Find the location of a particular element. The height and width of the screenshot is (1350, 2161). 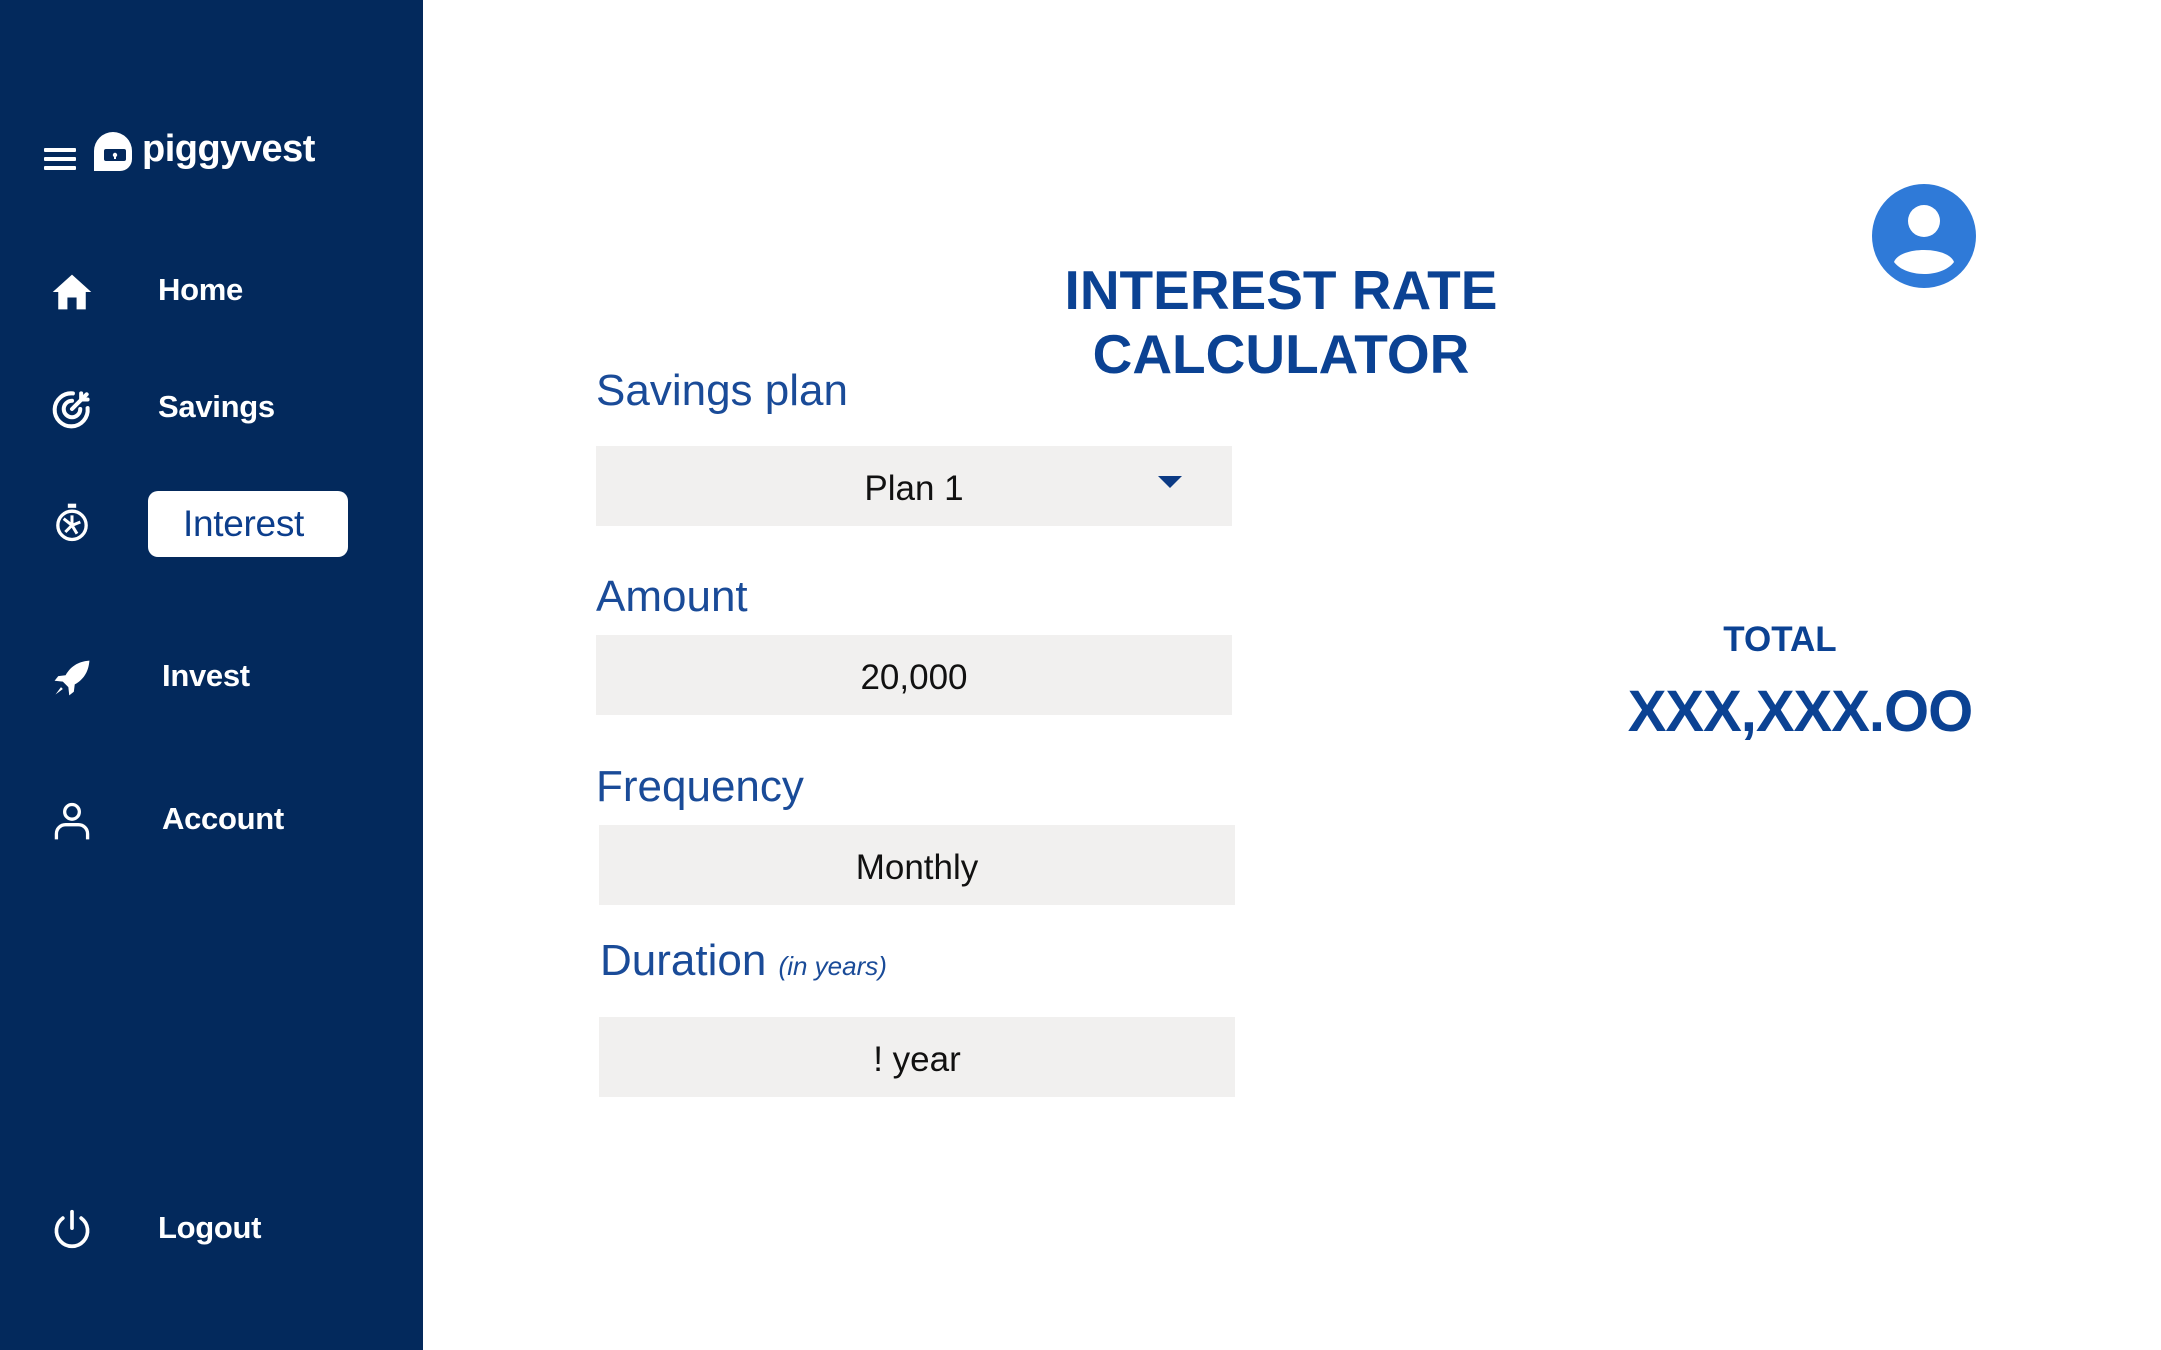

duration-input: ! year is located at coordinates (917, 1057).